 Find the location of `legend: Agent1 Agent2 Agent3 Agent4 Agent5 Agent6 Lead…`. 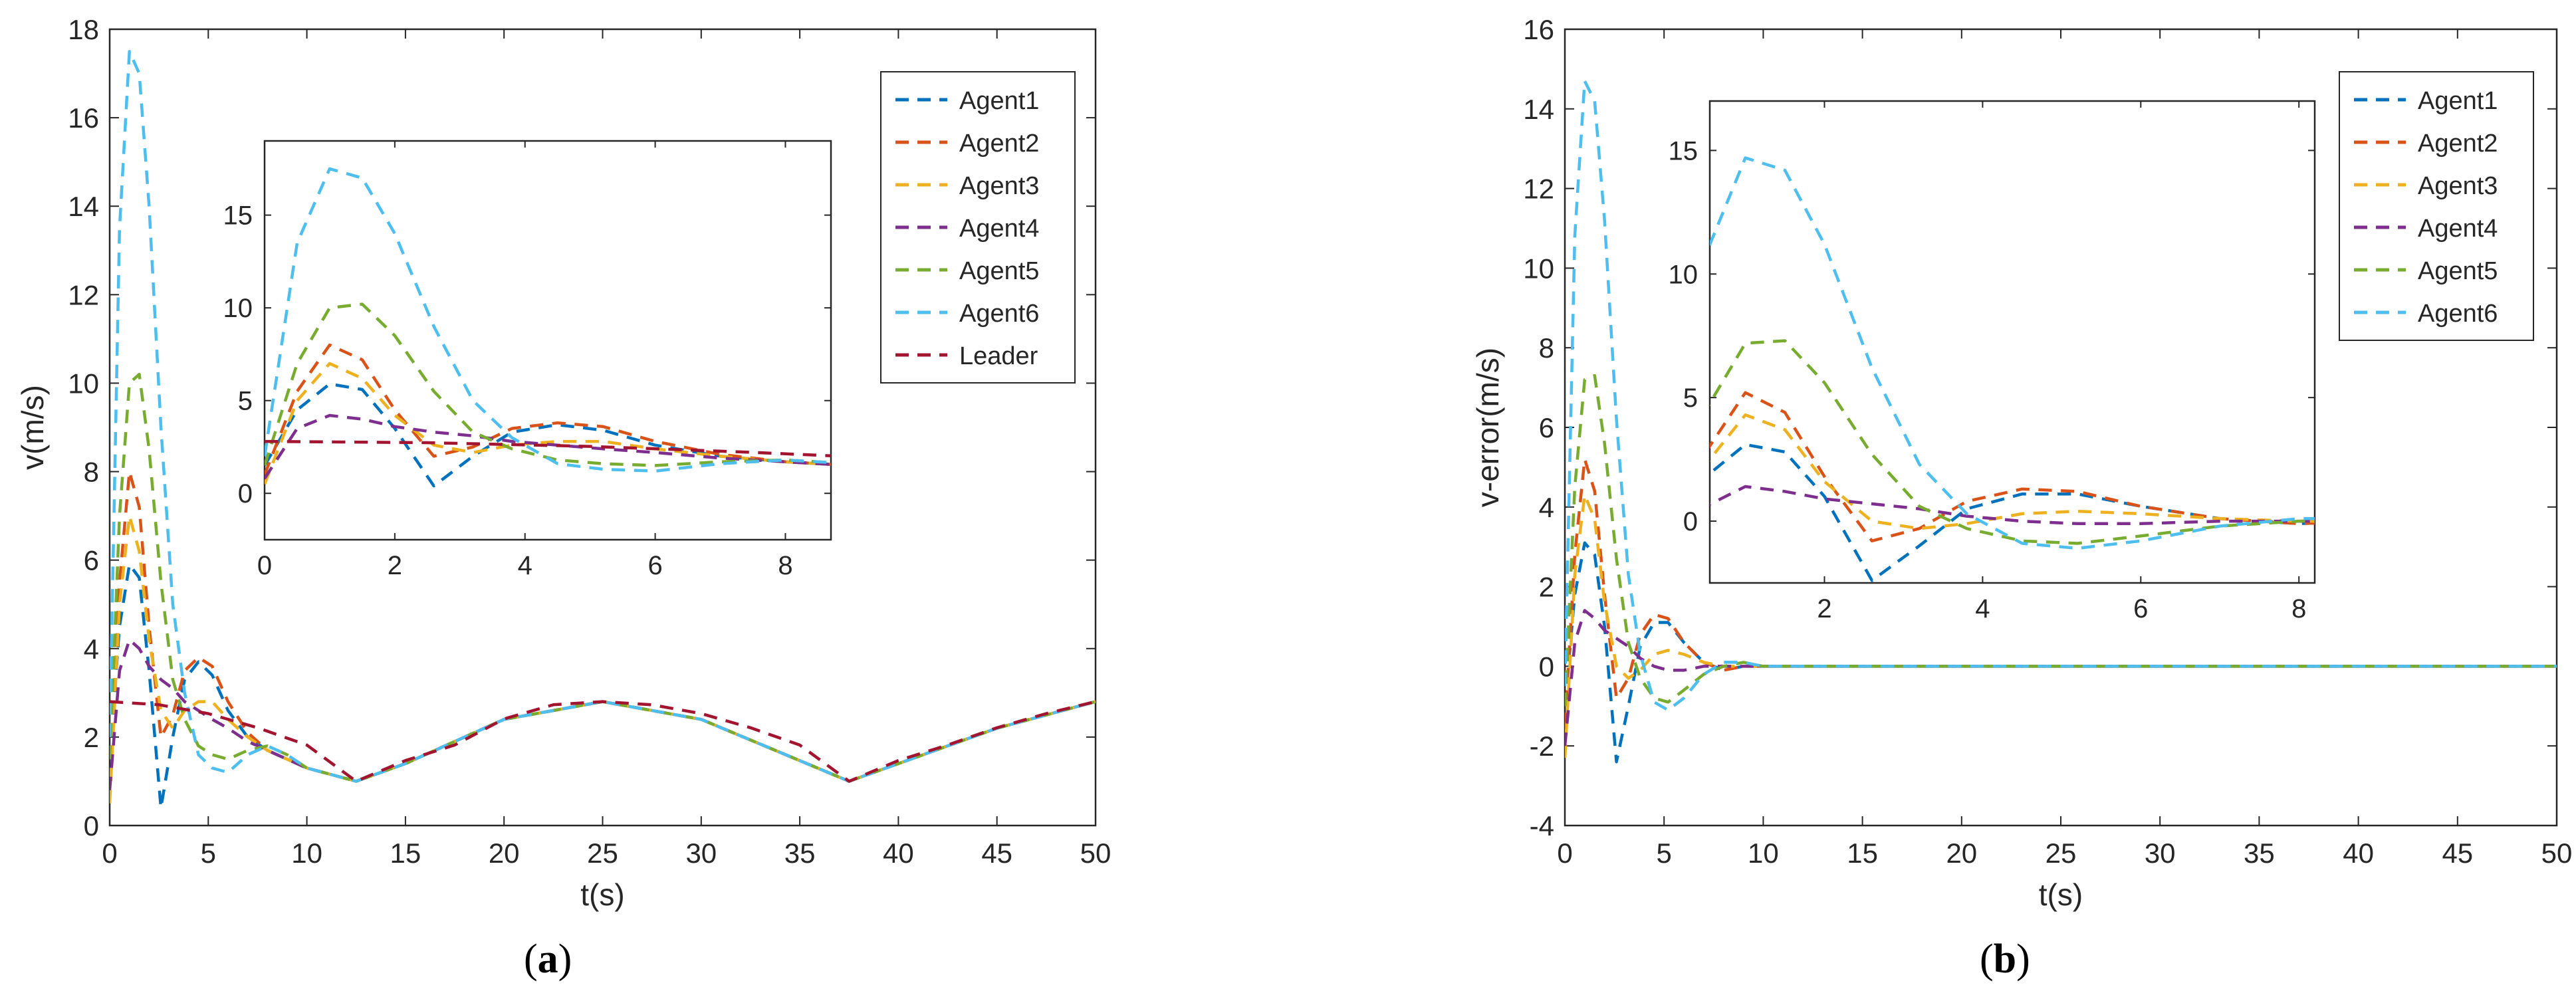

legend: Agent1 Agent2 Agent3 Agent4 Agent5 Agent6 Lead… is located at coordinates (978, 227).